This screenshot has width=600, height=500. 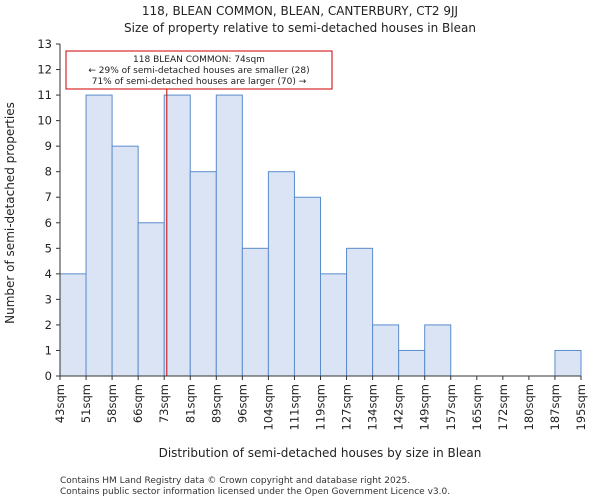 What do you see at coordinates (190, 403) in the screenshot?
I see `x-tick-label-81sqm: 81sqm` at bounding box center [190, 403].